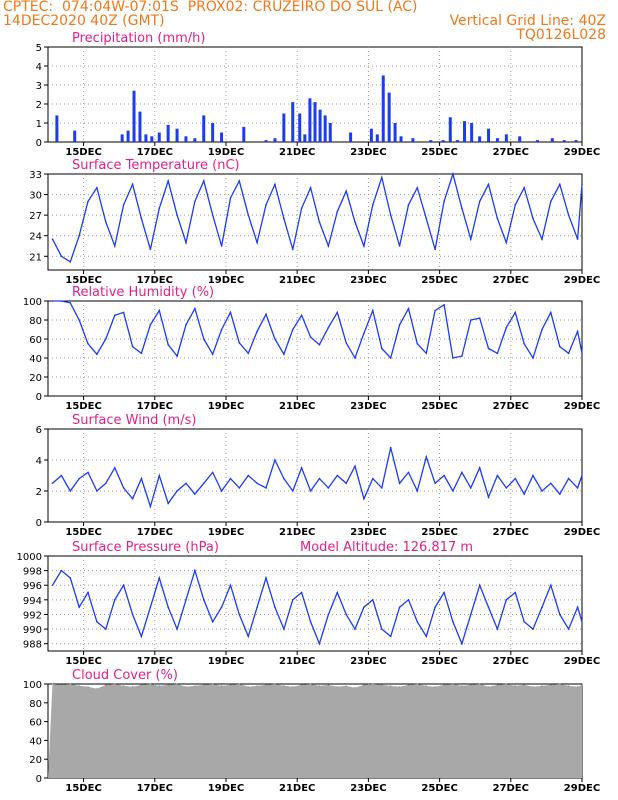 This screenshot has height=800, width=618. What do you see at coordinates (134, 420) in the screenshot?
I see `panel-title: Surface Wind (m/s)` at bounding box center [134, 420].